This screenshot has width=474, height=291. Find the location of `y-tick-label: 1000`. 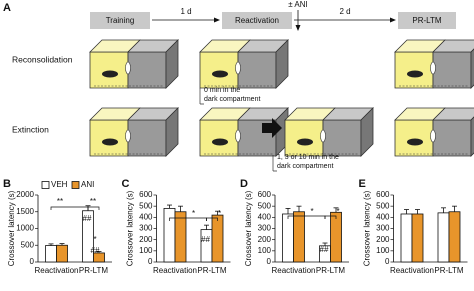

y-tick-label: 1000 is located at coordinates (25, 228).